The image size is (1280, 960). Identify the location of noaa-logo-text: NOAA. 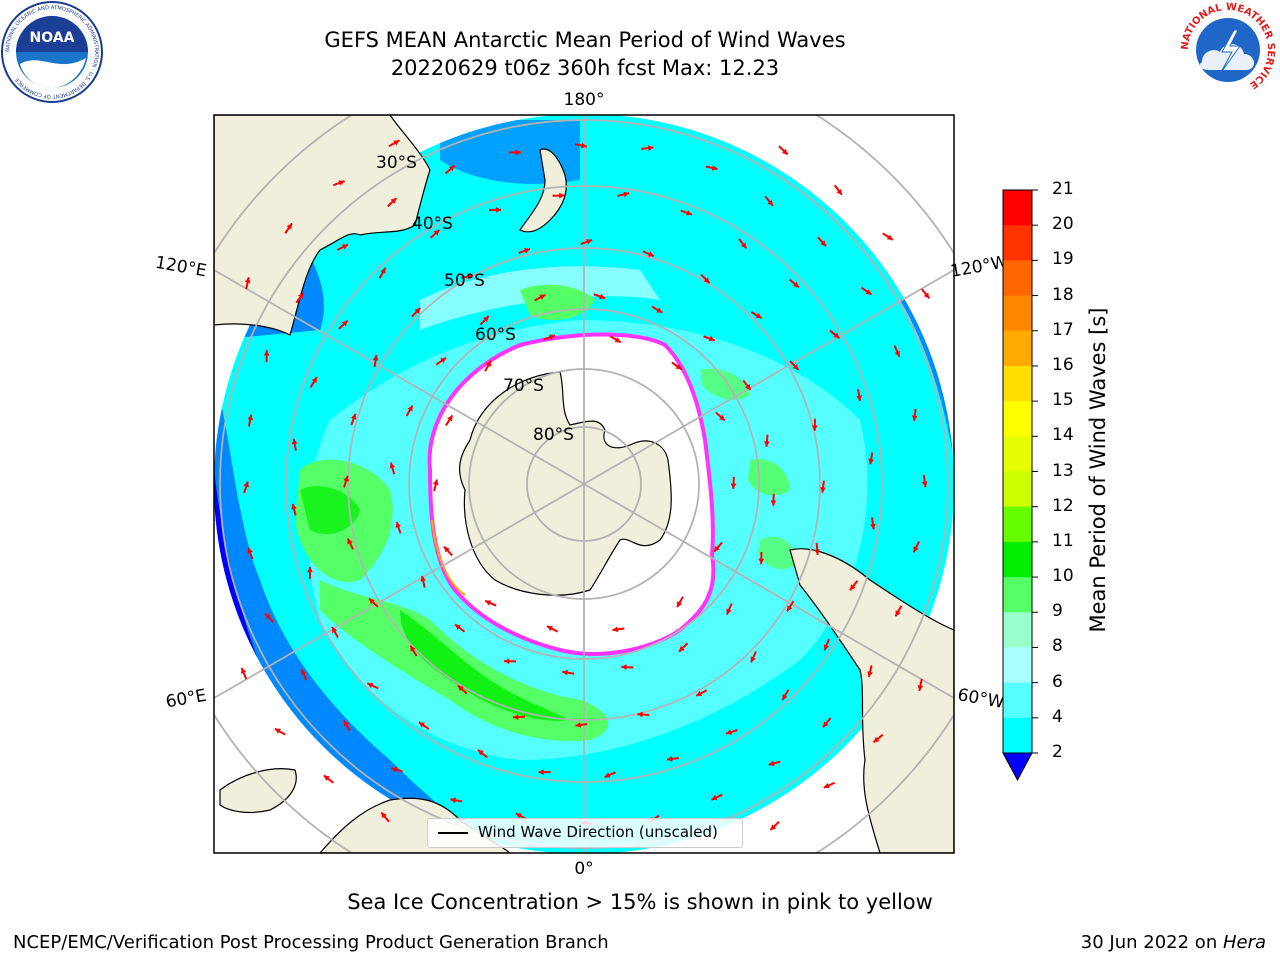
(52, 38).